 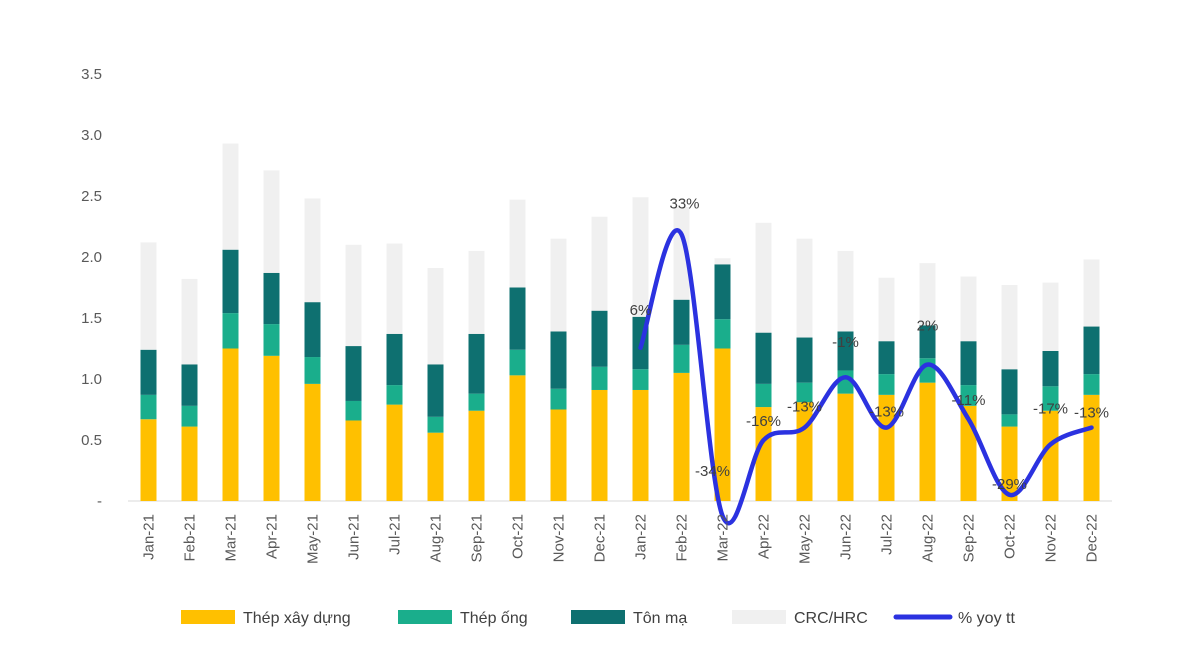 What do you see at coordinates (91, 288) in the screenshot?
I see `y-axis-ticks: - 0.5 1.0 1.5 2.0 2.5 3.0 3.5` at bounding box center [91, 288].